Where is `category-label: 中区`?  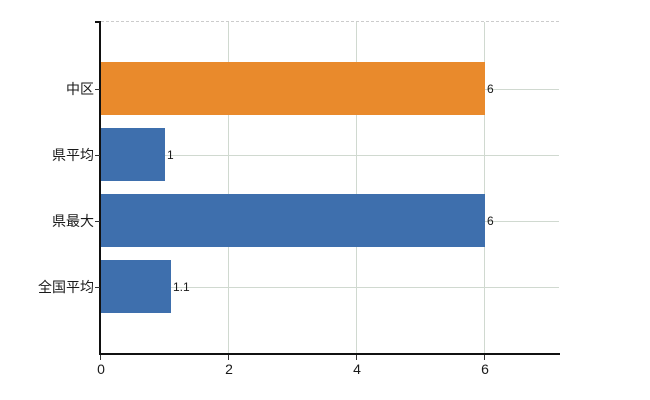
category-label: 中区 is located at coordinates (80, 89).